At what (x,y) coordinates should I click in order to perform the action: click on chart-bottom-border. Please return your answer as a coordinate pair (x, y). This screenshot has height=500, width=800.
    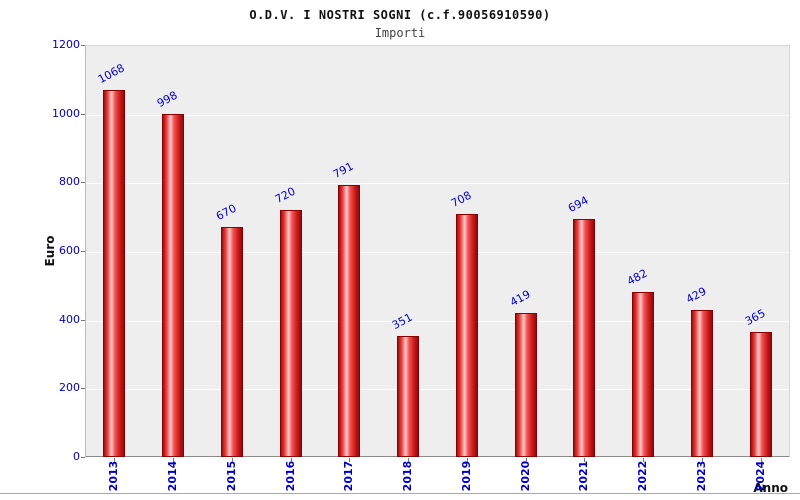
    Looking at the image, I should click on (400, 493).